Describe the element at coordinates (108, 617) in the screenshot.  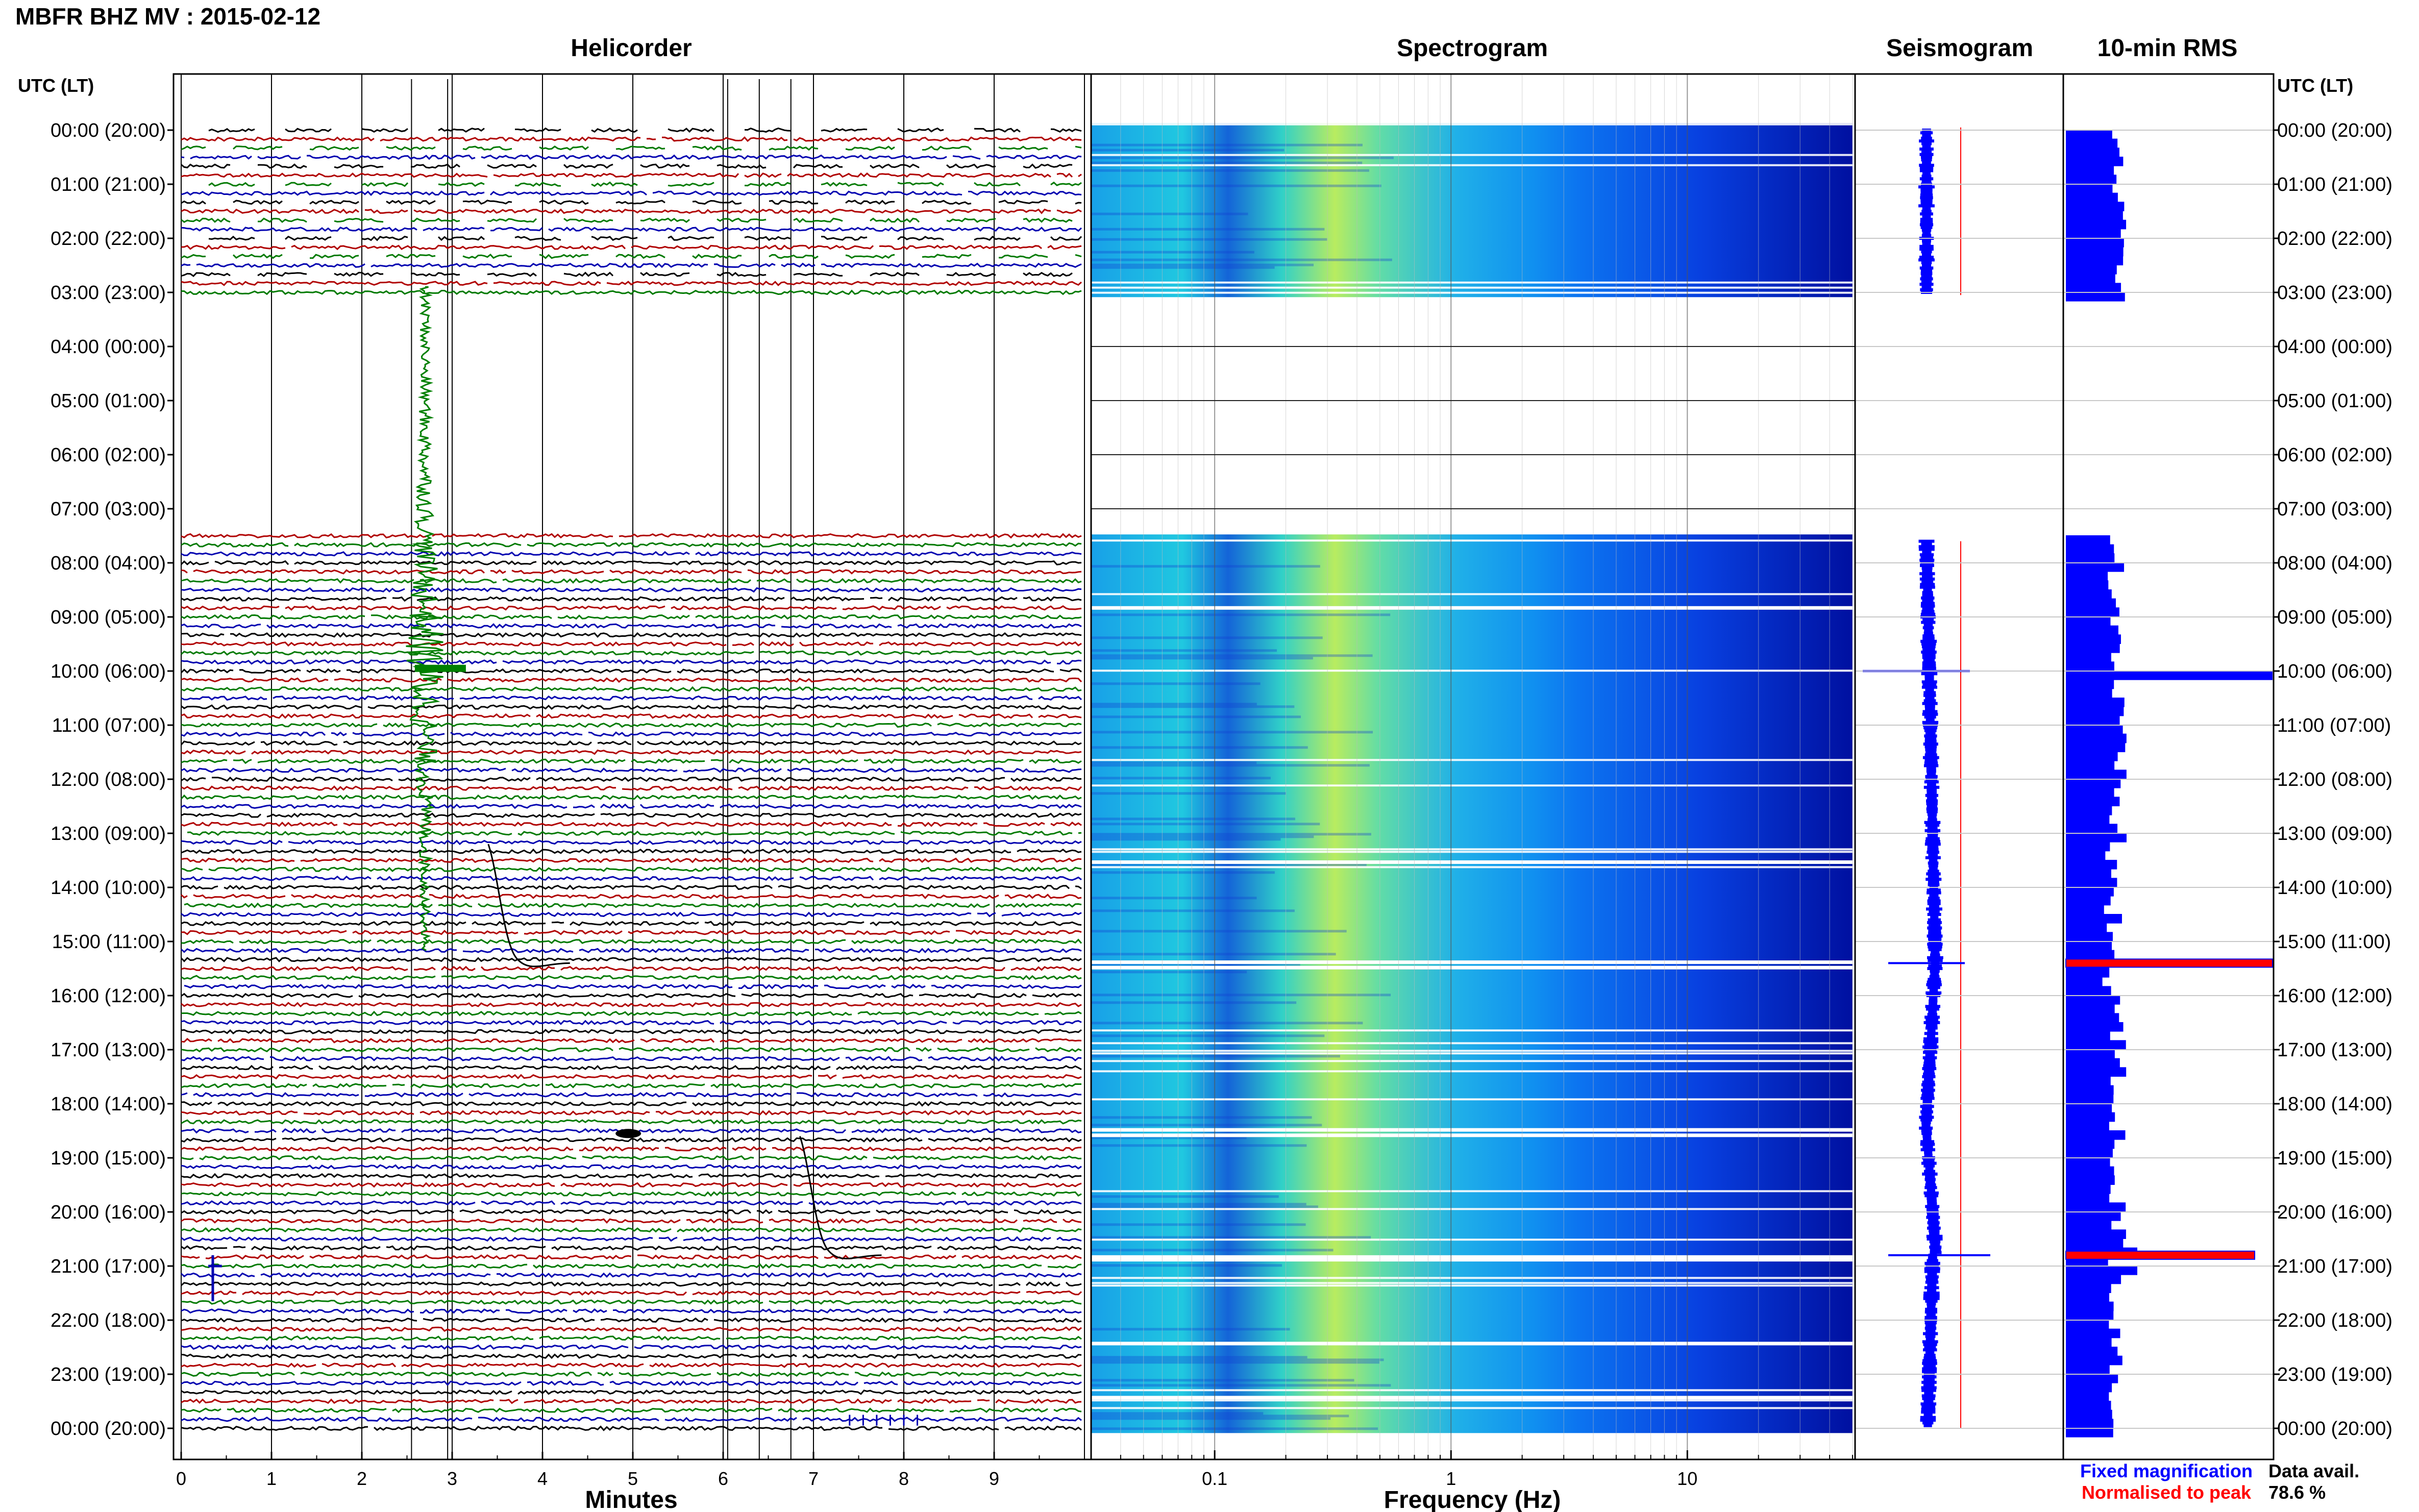
I see `time-label-left: 09:00 (05:00)` at that location.